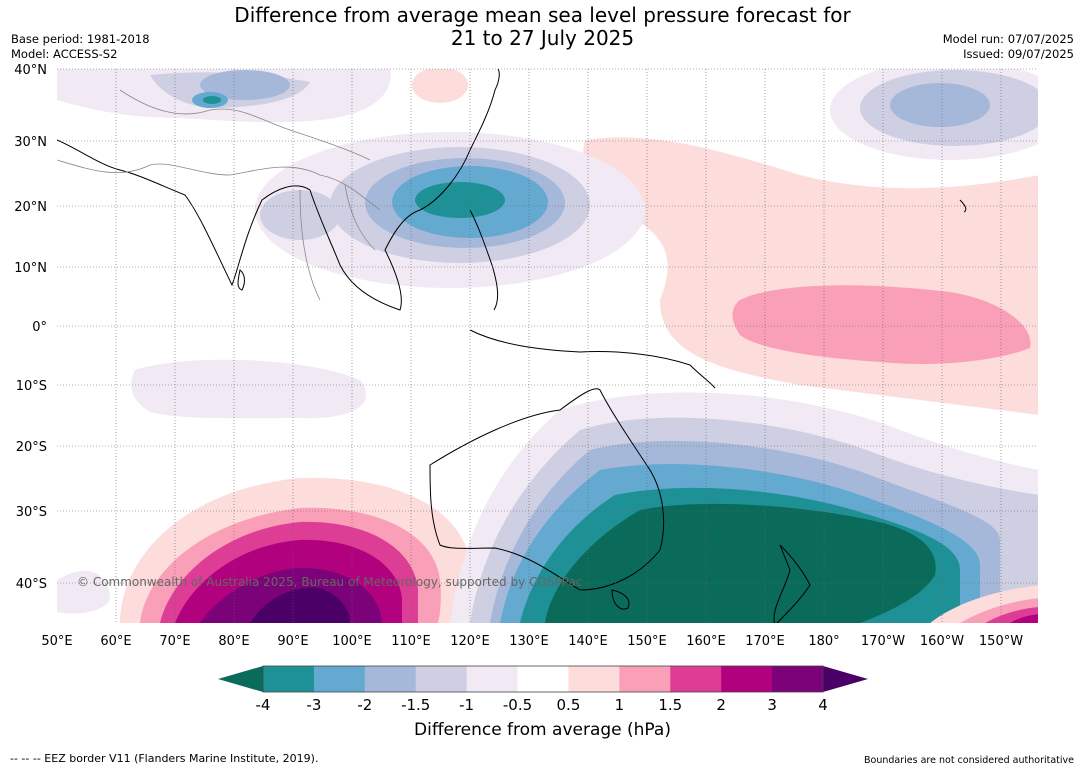 The height and width of the screenshot is (770, 1085). I want to click on anomaly-ne-pacific, so click(934, 114).